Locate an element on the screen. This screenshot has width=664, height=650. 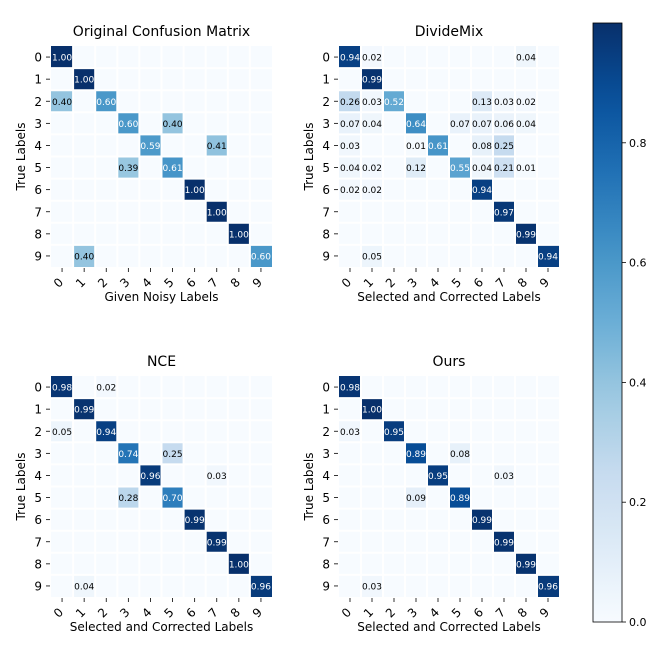
y-tick-label: 6 is located at coordinates (326, 190).